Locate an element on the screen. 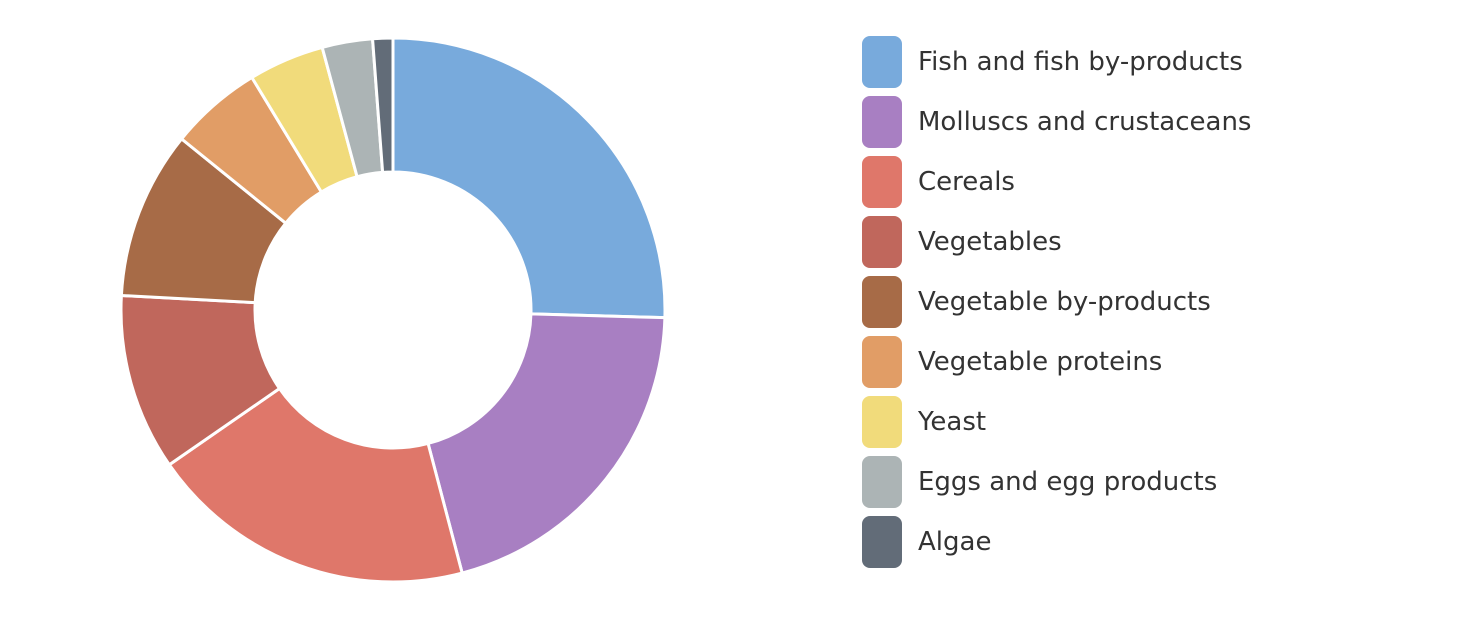  legend-label: Vegetable by-products is located at coordinates (1064, 302).